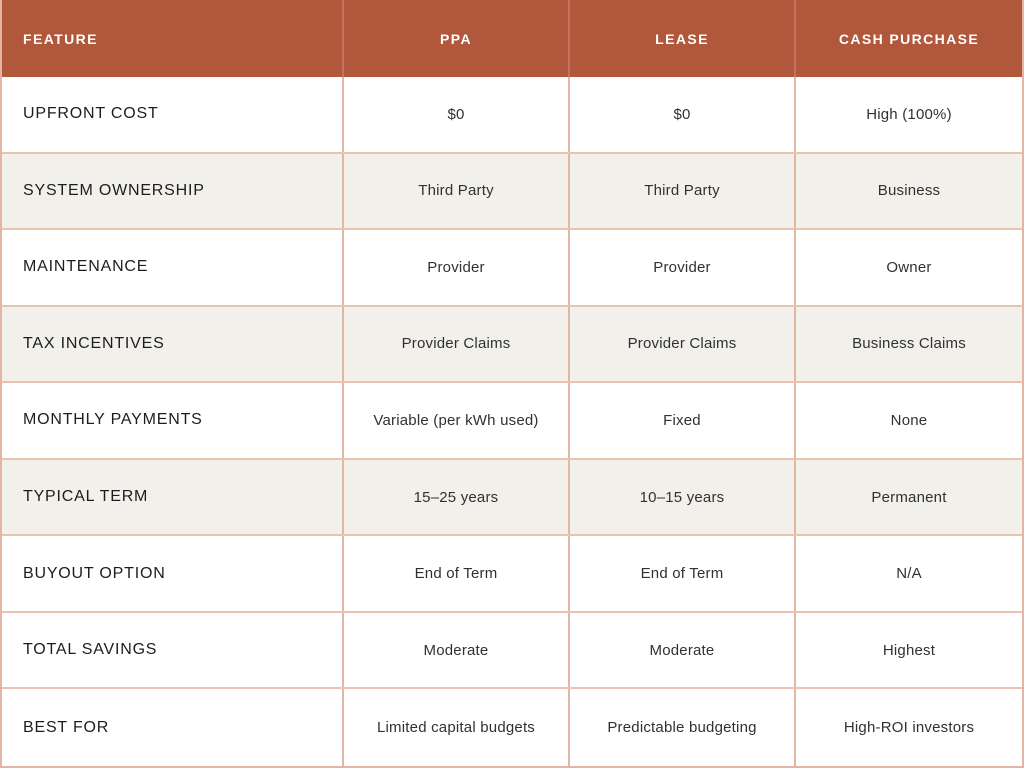 This screenshot has width=1024, height=768. What do you see at coordinates (173, 114) in the screenshot?
I see `row-label: UPFRONT COST` at bounding box center [173, 114].